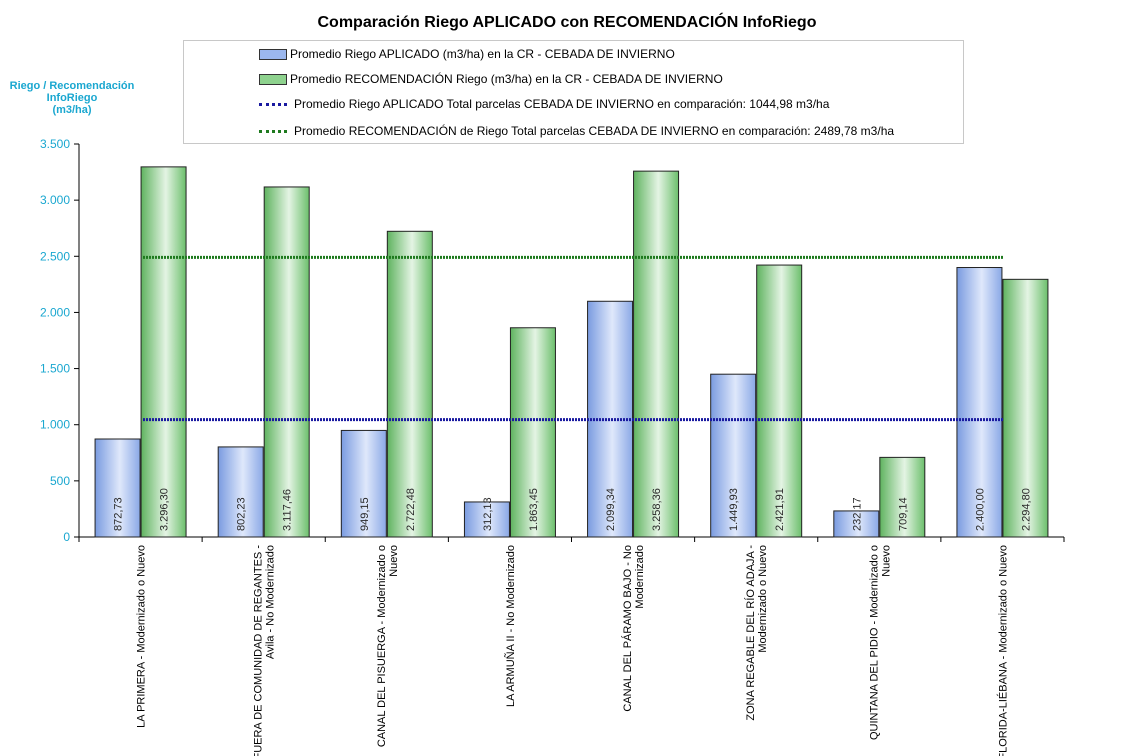 Image resolution: width=1134 pixels, height=756 pixels. I want to click on x-category-label: LA ARMUÑA II - No Modernizado, so click(510, 626).